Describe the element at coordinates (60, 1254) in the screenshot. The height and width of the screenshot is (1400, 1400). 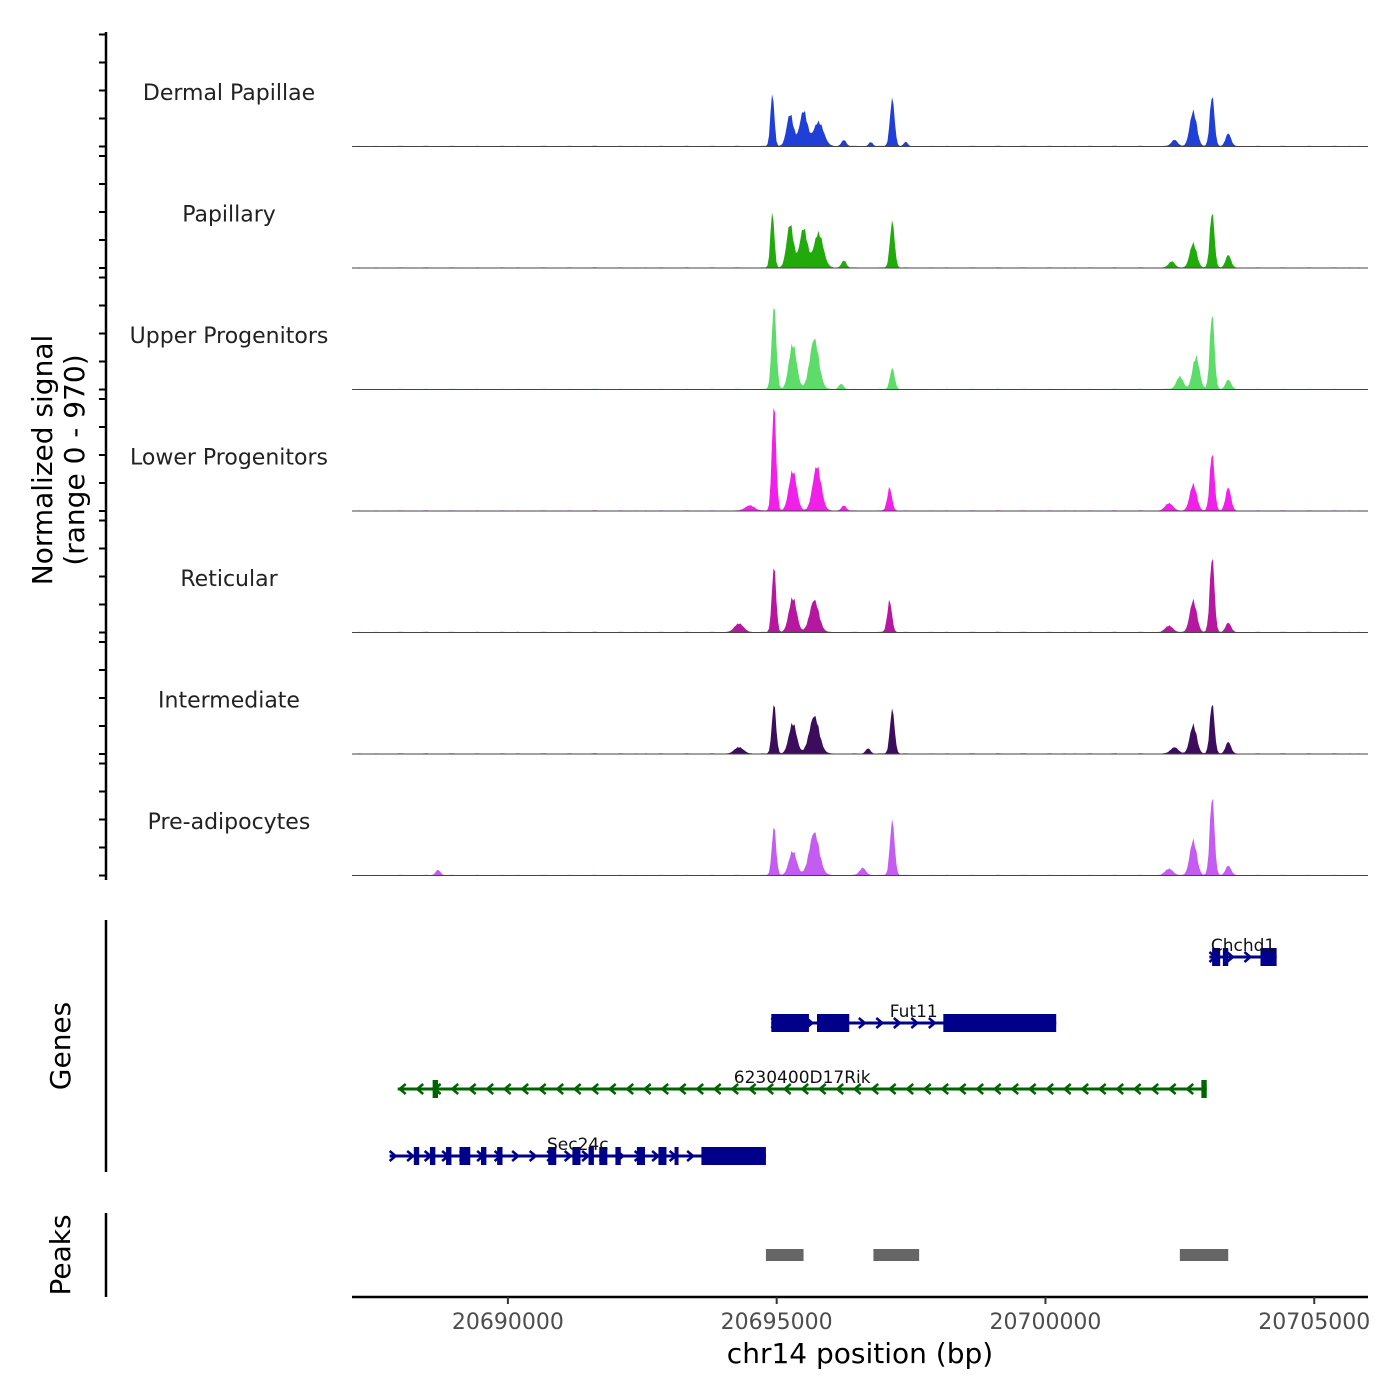
I see `peaks-axis-title: Peaks` at that location.